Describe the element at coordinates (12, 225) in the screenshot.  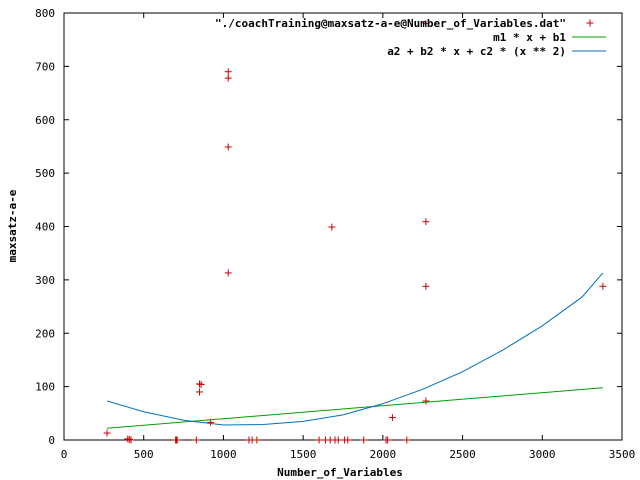
I see `y-axis-label: maxsatz-a-e` at that location.